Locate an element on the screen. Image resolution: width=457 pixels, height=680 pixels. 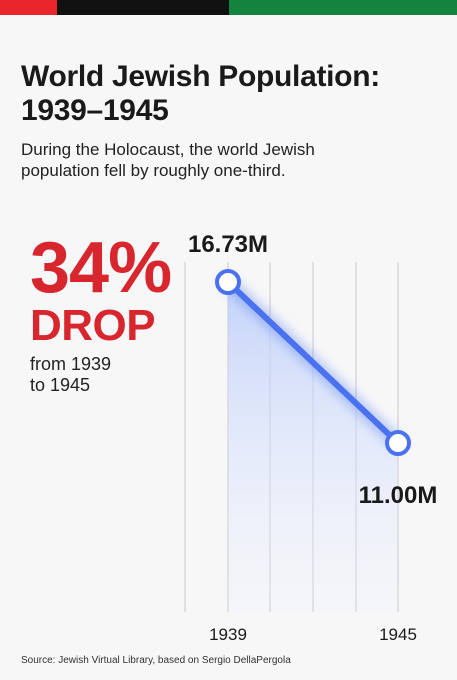
subtitle-line-1: During the Holocaust, the world Jewish is located at coordinates (168, 149).